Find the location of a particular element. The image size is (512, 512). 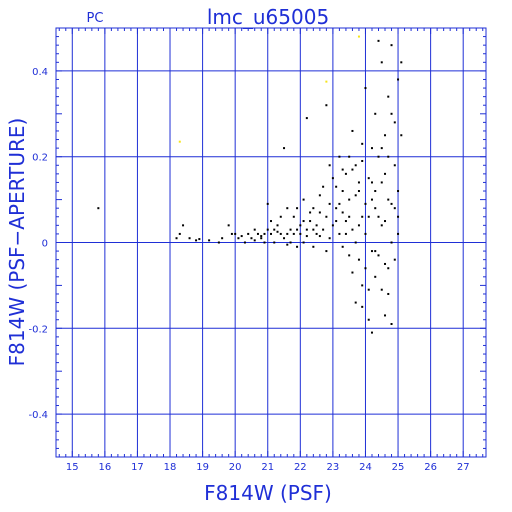

x-tick-label: 22 is located at coordinates (300, 467).